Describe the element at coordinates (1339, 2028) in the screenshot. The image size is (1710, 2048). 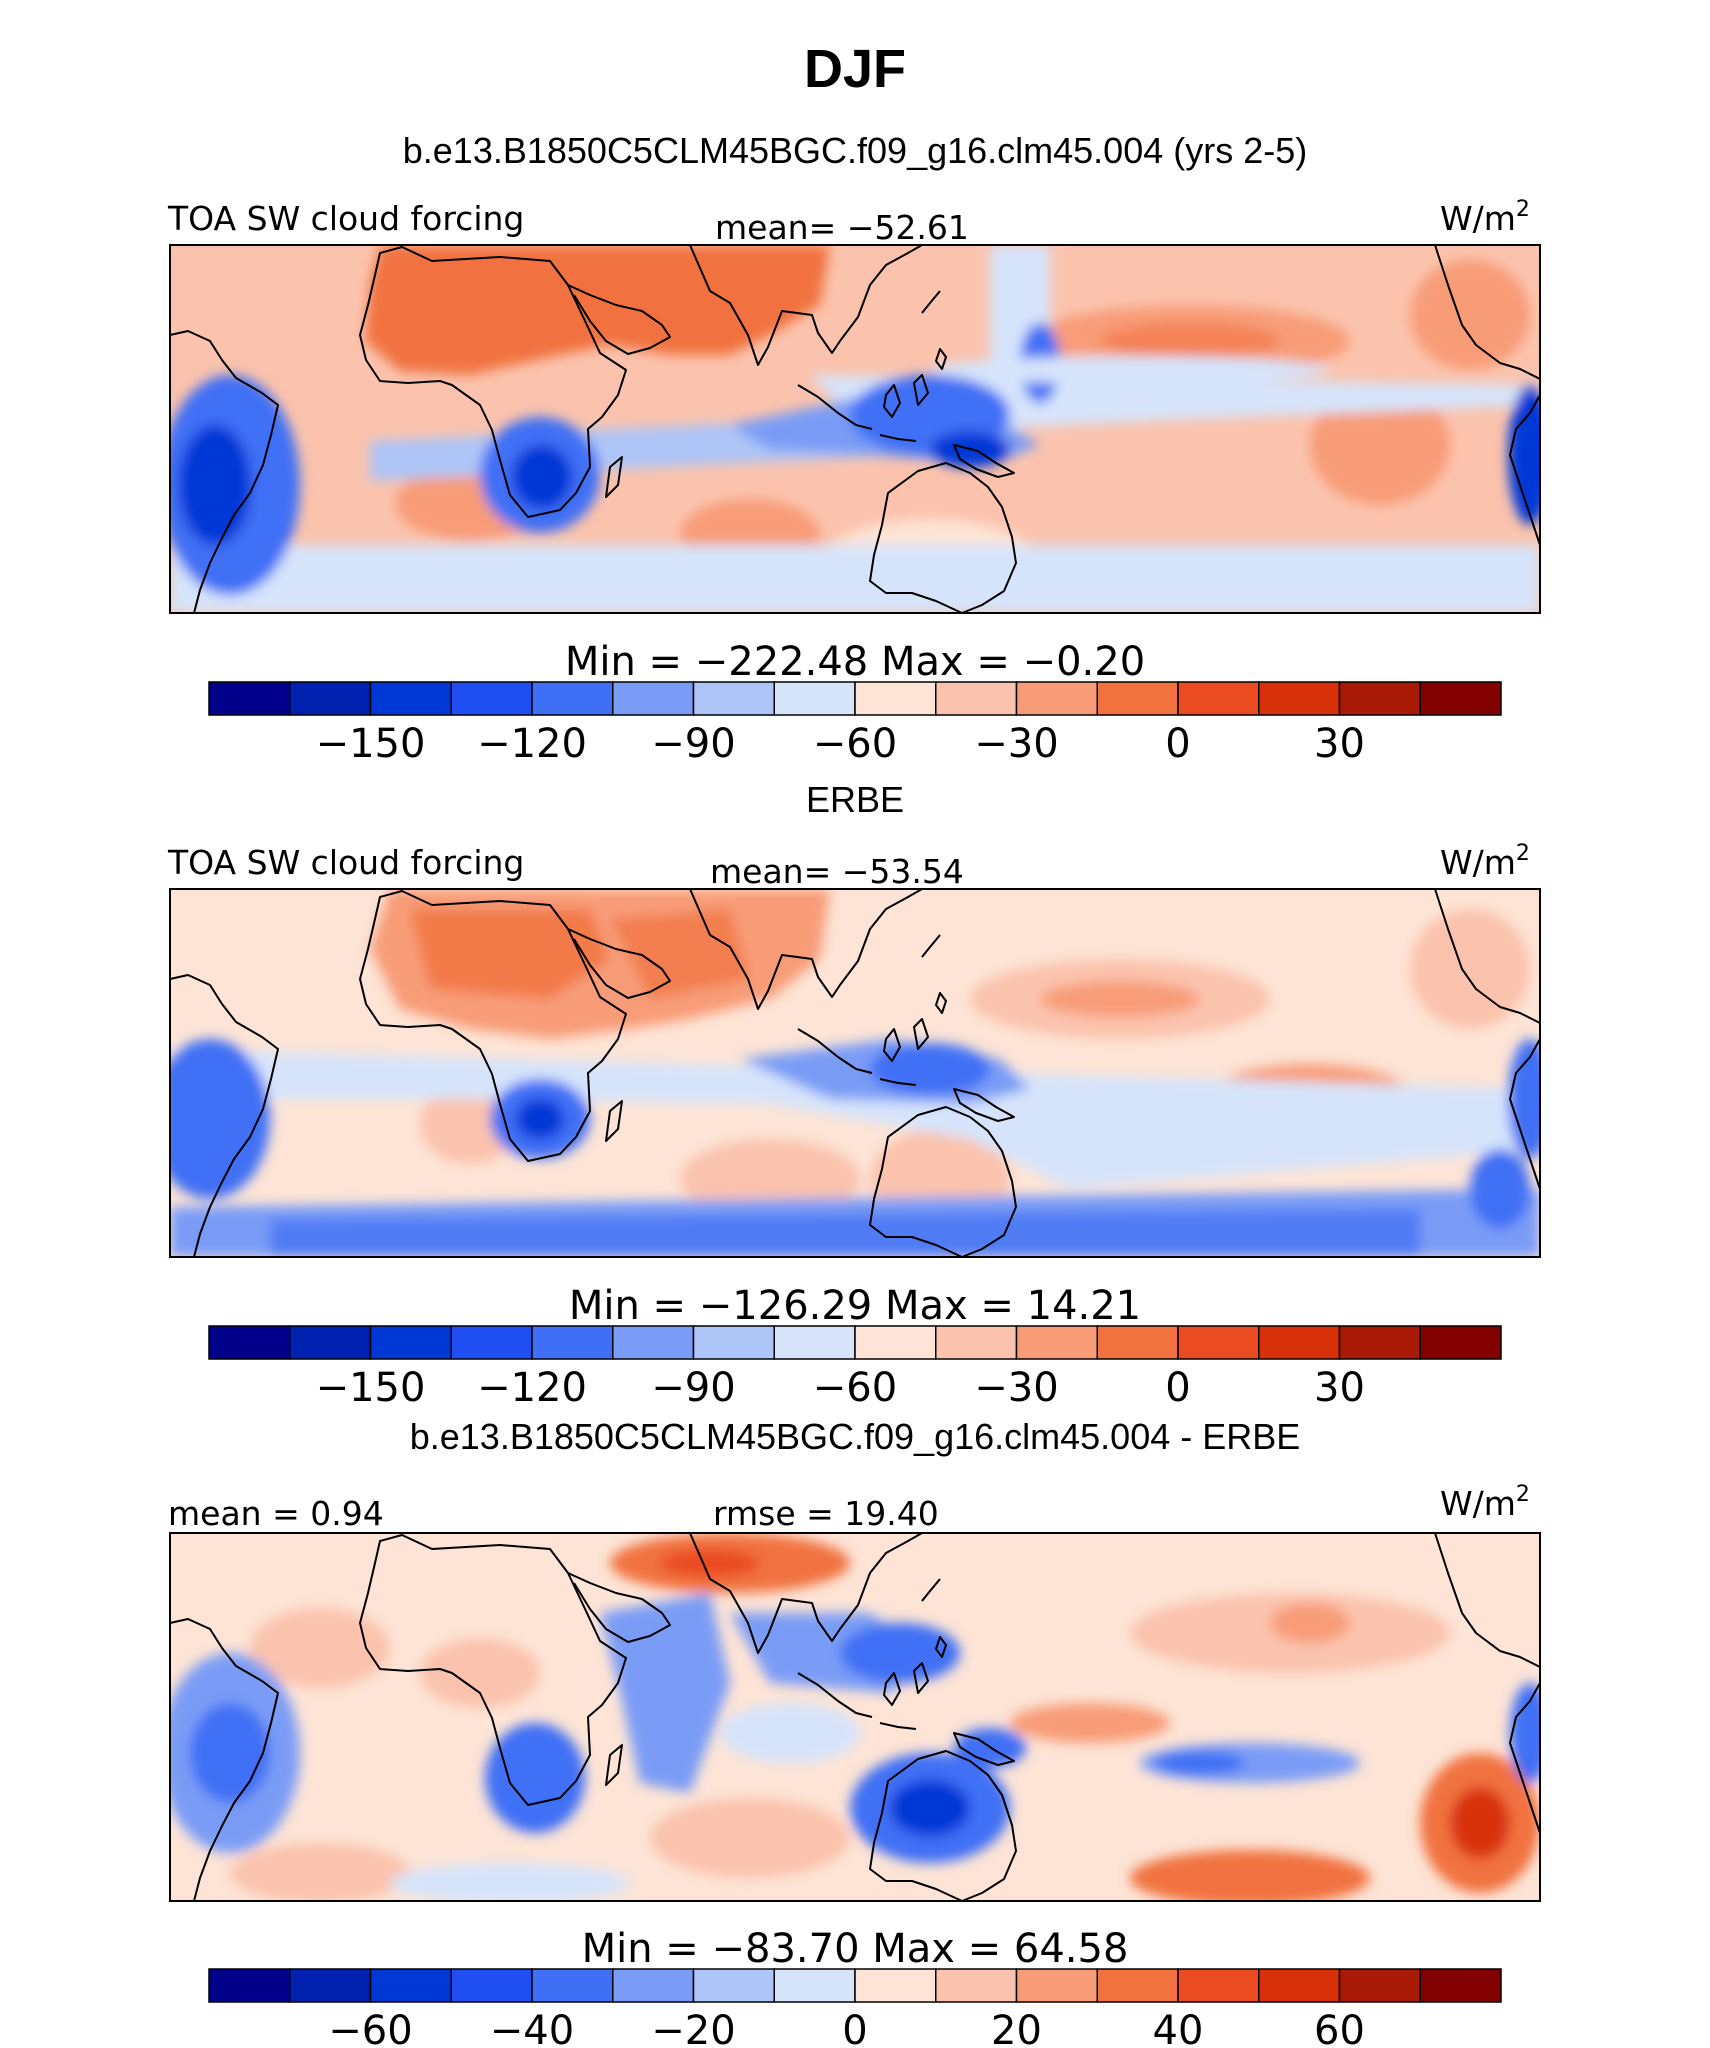
I see `colorbar-tick-label: 60` at that location.